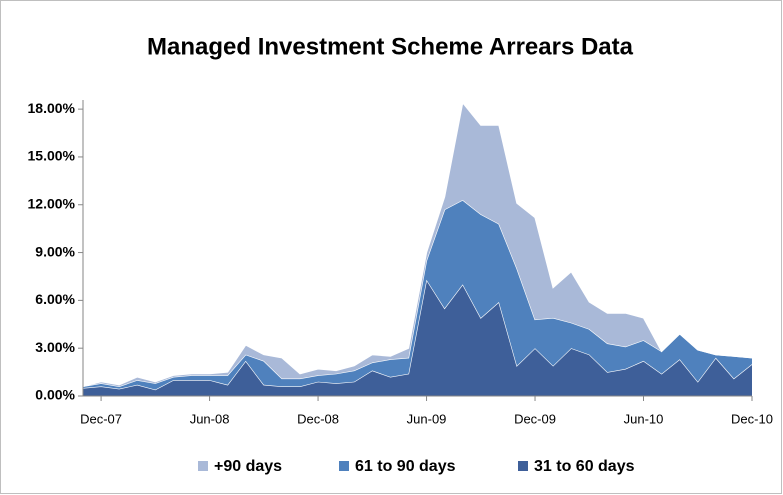  I want to click on y-tick-label: 6.00%, so click(55, 299).